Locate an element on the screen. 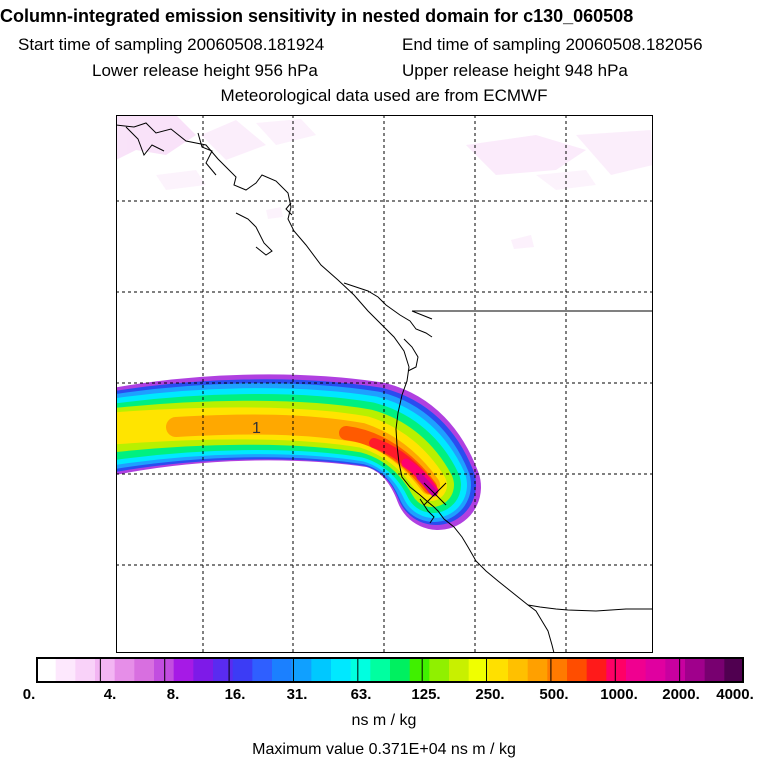  tick-label: 31. is located at coordinates (297, 694).